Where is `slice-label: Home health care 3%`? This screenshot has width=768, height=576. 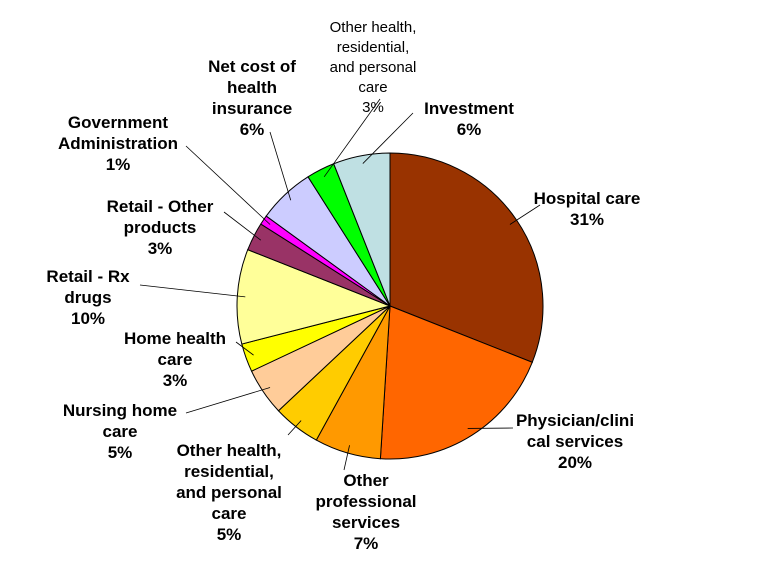
slice-label: Home health care 3% is located at coordinates (175, 359).